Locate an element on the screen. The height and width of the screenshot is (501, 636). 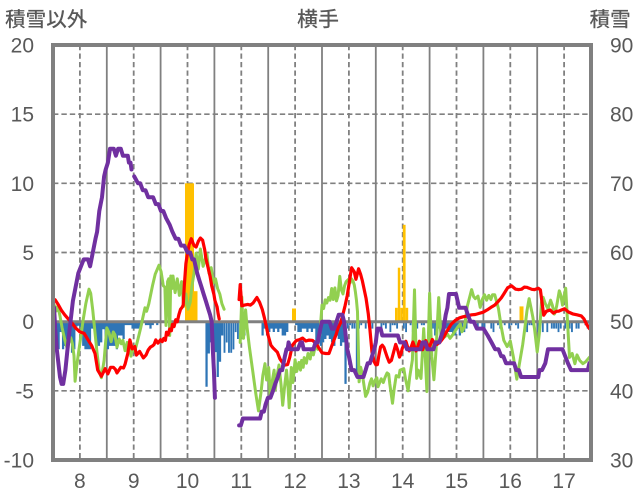
svg-text: 90 is located at coordinates (621, 46).